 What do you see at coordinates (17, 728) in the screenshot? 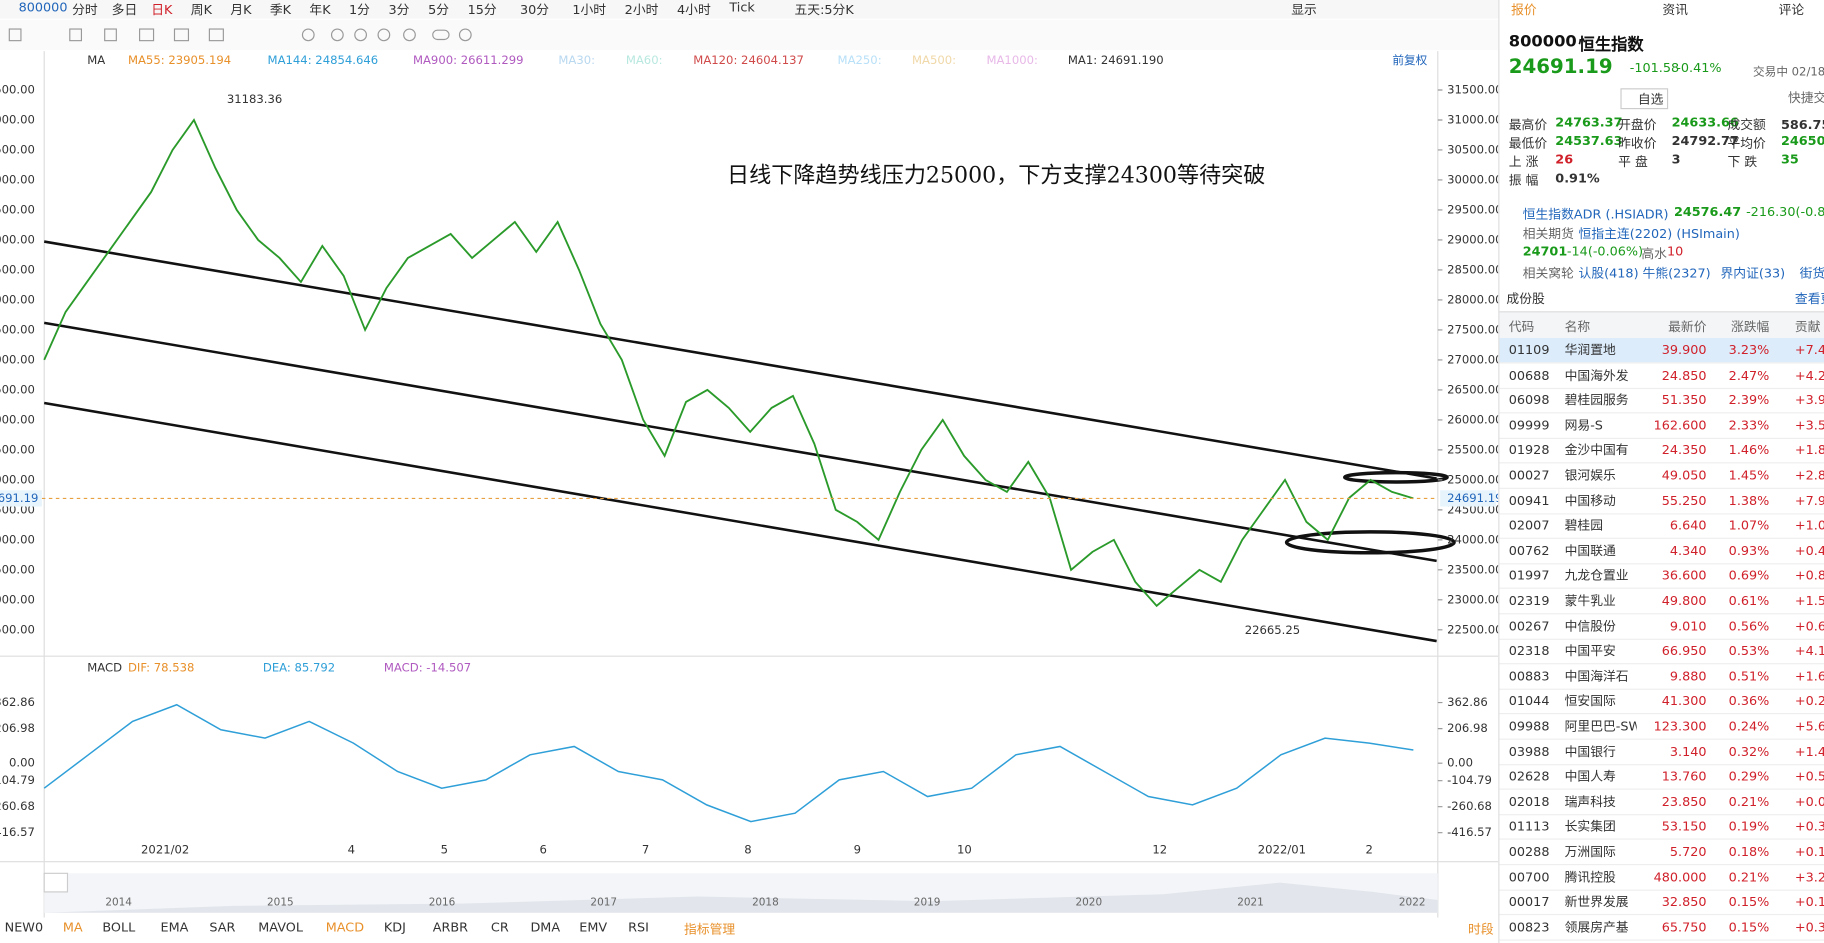
I see `macd-tick-label-left: 206.98` at bounding box center [17, 728].